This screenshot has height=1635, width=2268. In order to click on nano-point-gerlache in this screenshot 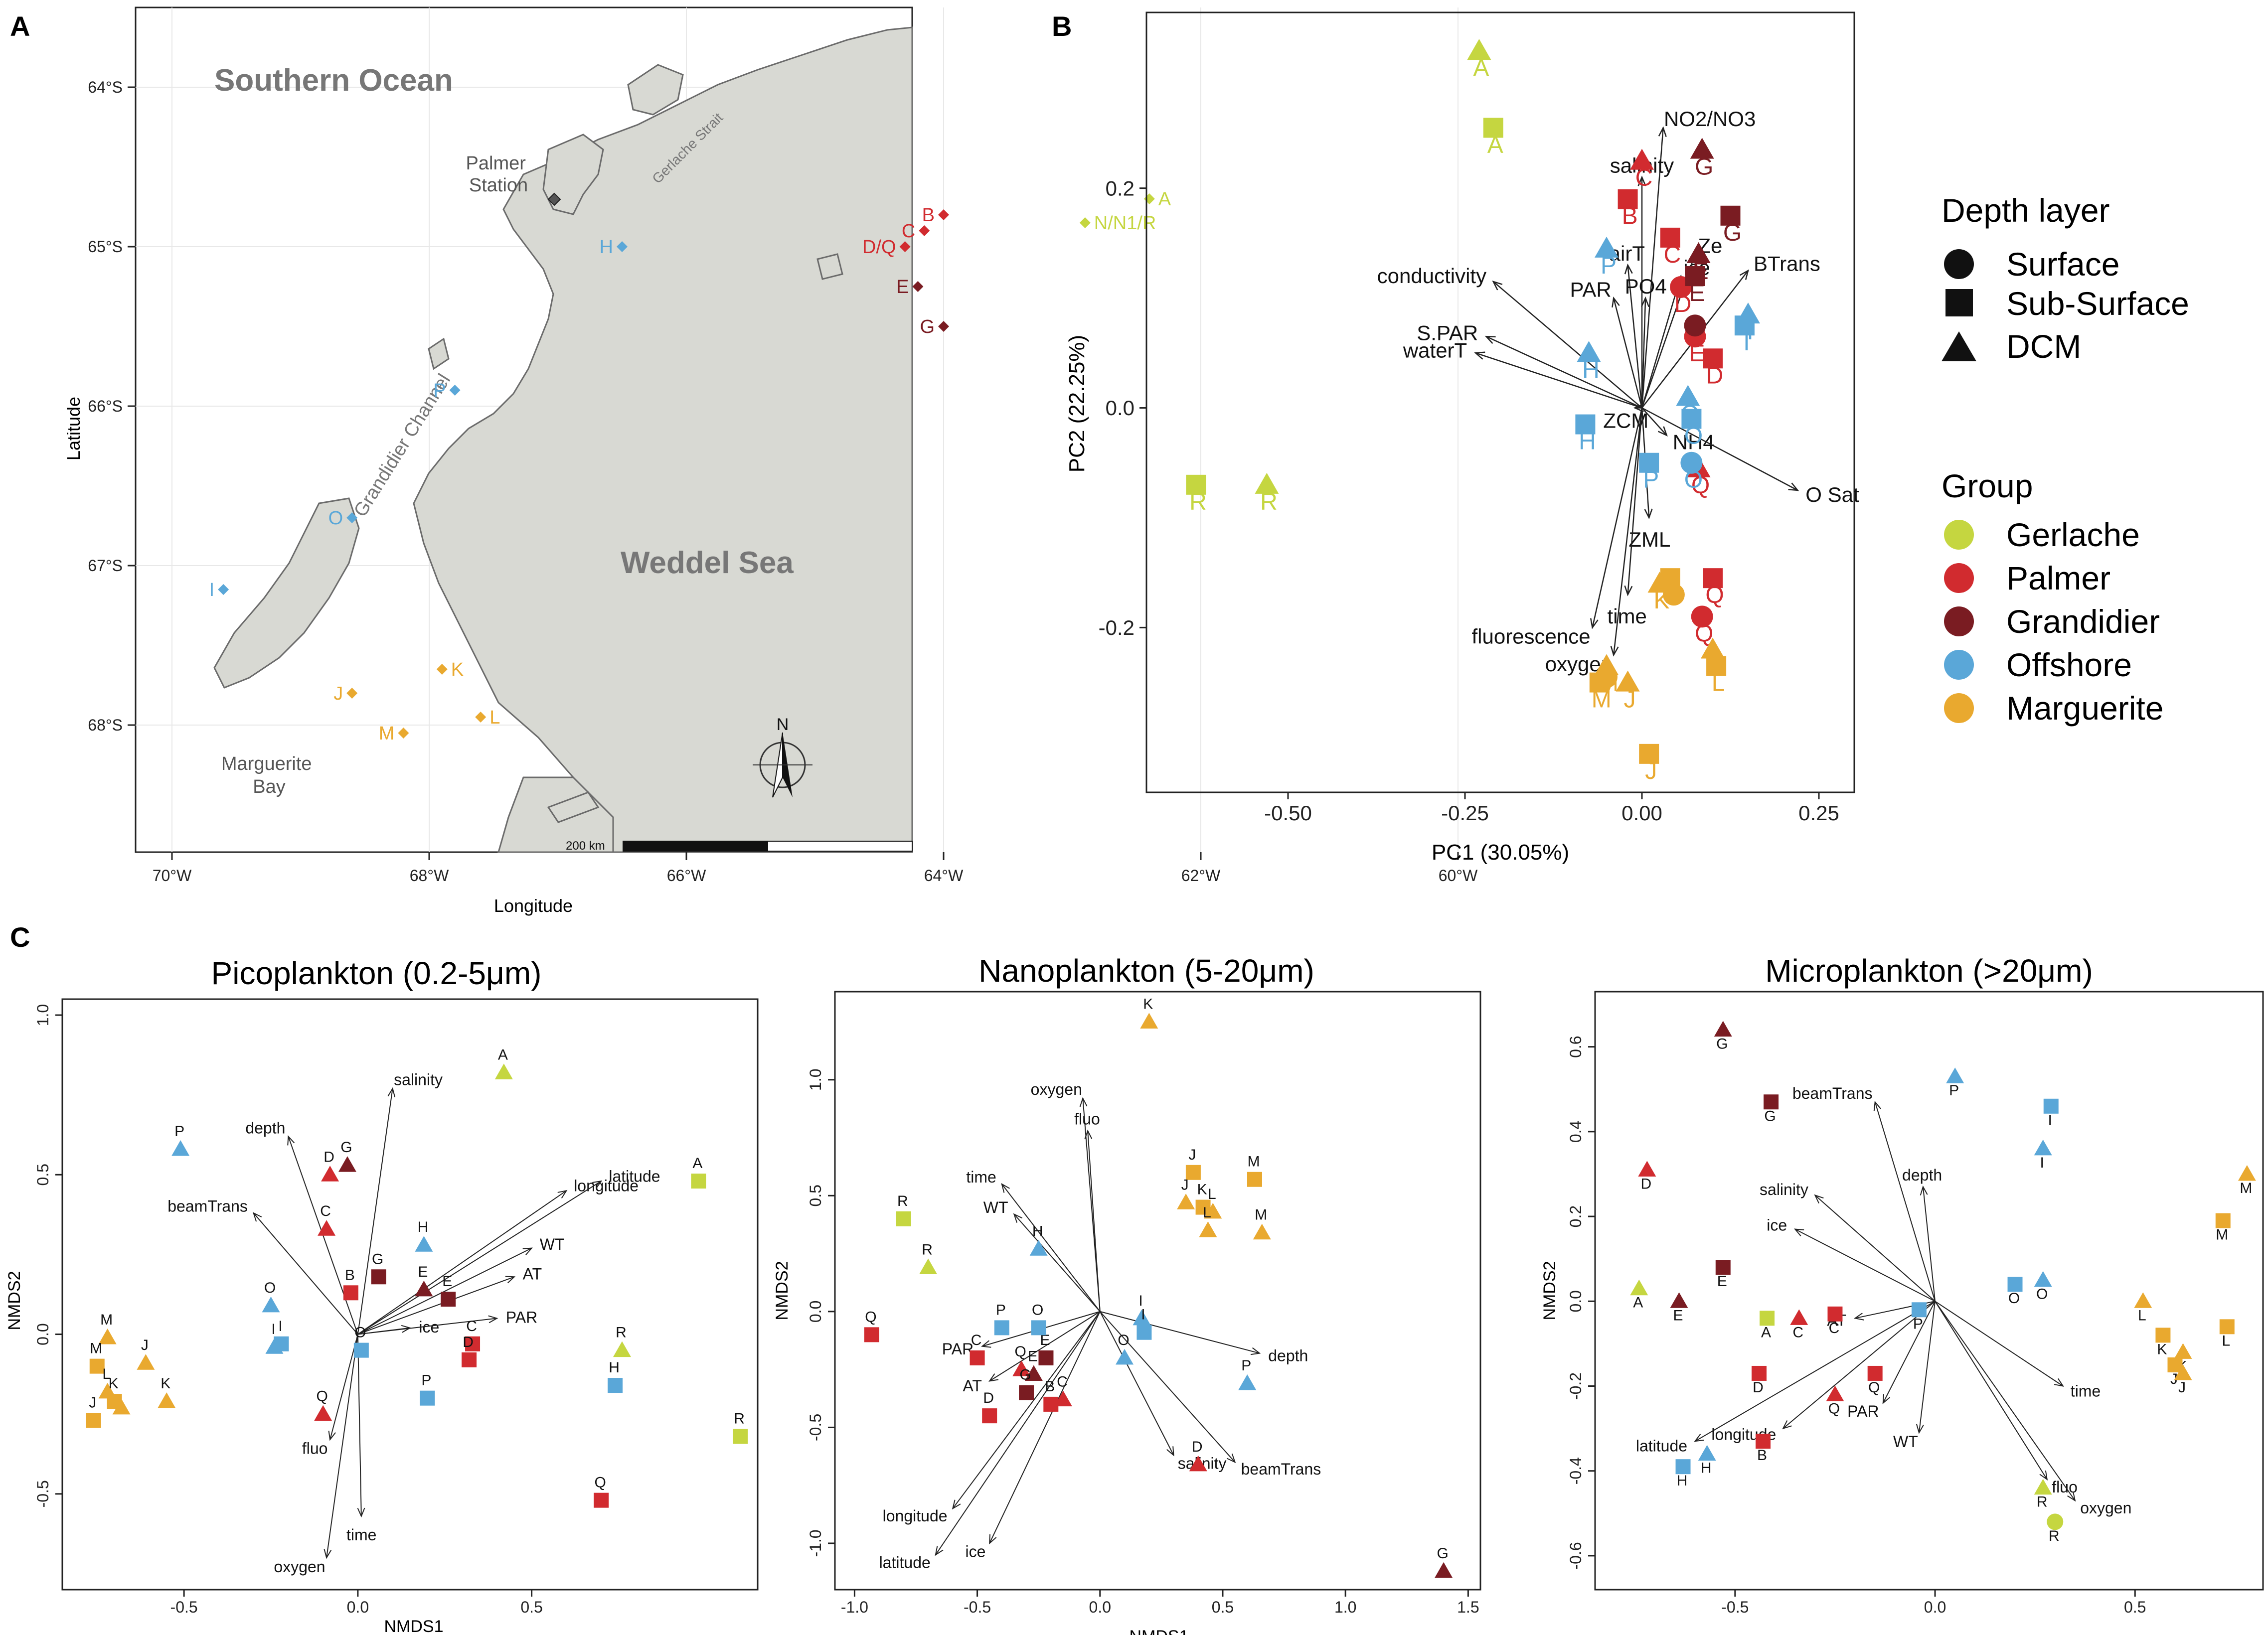, I will do `click(928, 1266)`.